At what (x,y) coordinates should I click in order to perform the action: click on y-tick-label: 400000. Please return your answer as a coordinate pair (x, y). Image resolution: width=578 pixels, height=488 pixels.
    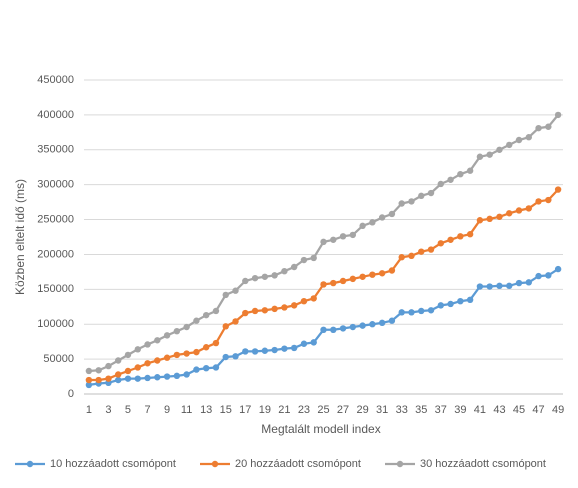
    Looking at the image, I should click on (55, 115).